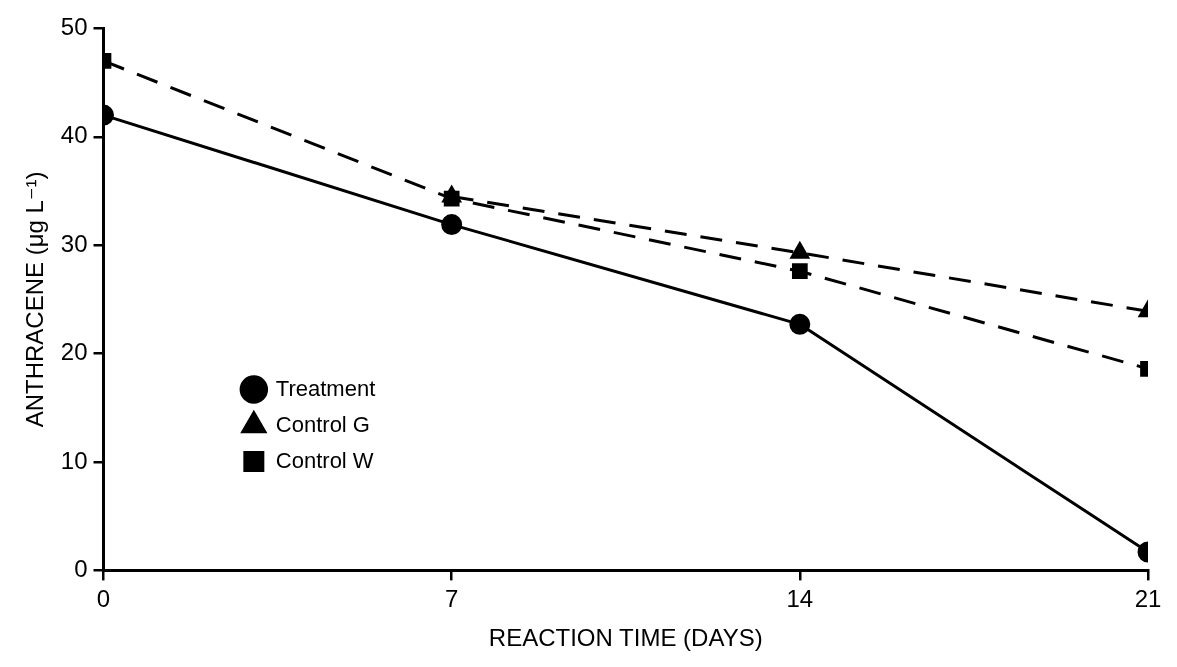 The height and width of the screenshot is (667, 1177). I want to click on y-tick-label: 20, so click(74, 352).